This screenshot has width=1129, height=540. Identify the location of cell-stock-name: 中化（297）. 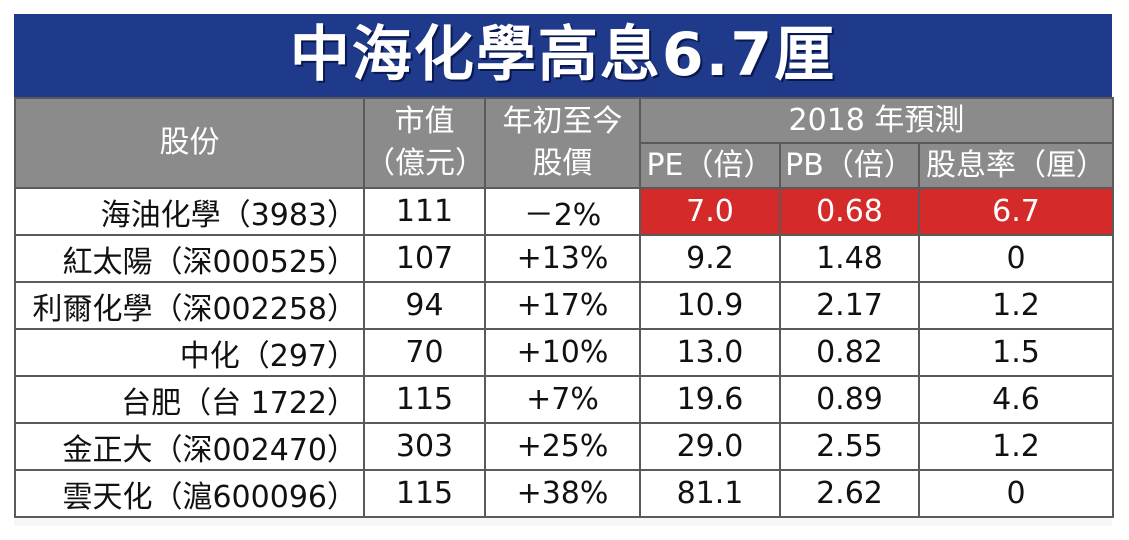
(189, 352).